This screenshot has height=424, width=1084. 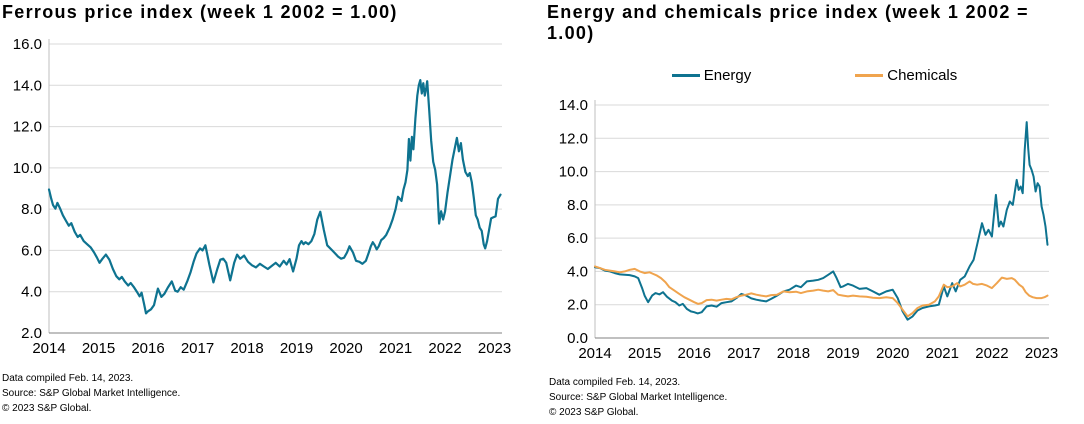 I want to click on legend: Energy Chemicals, so click(x=814, y=75).